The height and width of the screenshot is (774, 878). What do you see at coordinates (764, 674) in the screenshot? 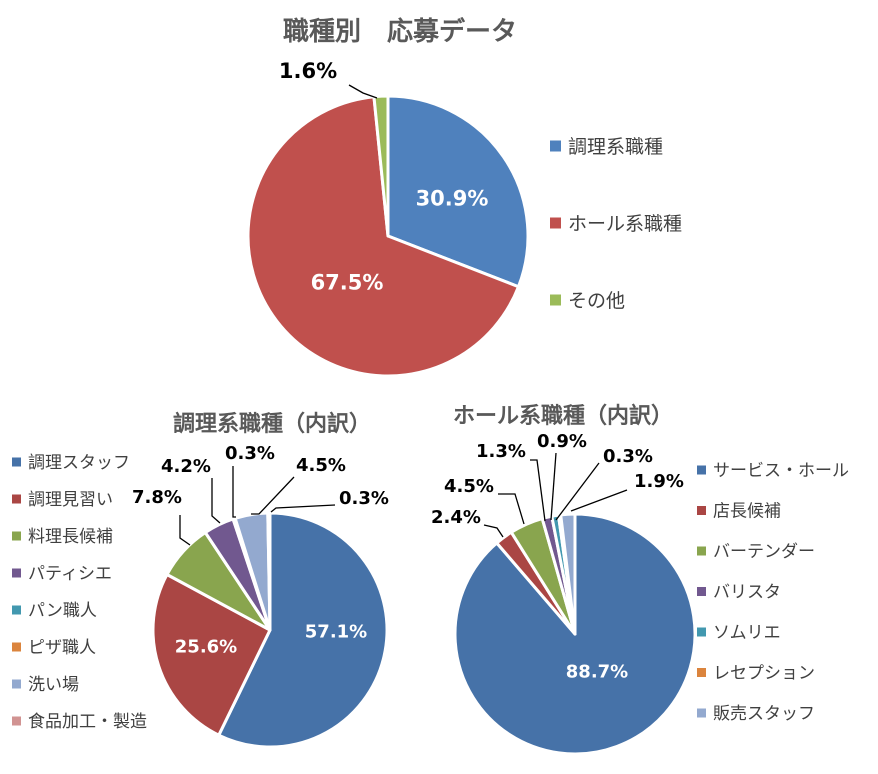
I see `chart3-legend-label-5: レセプション` at bounding box center [764, 674].